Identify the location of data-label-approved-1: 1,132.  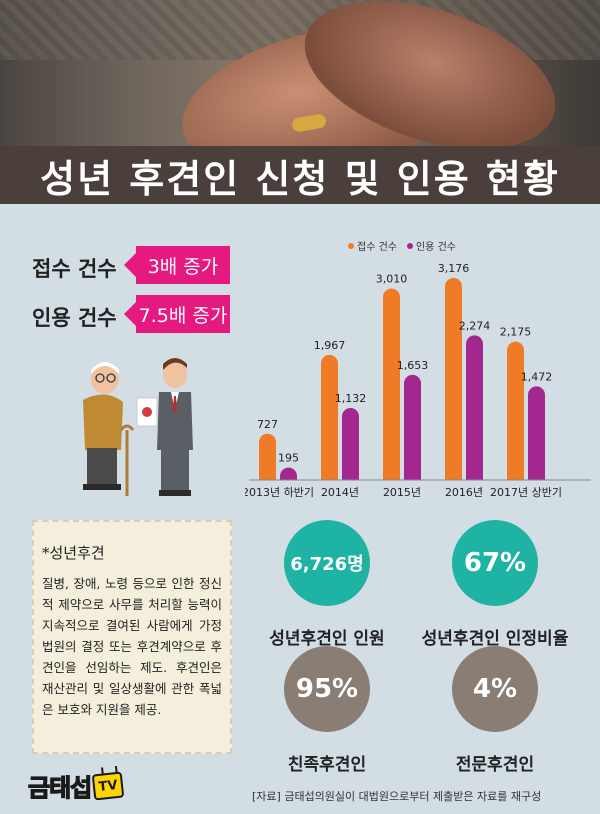
(351, 398).